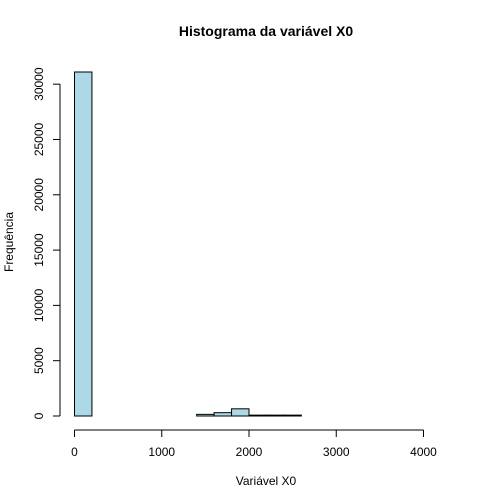  What do you see at coordinates (74, 452) in the screenshot?
I see `x-tick-label: 0` at bounding box center [74, 452].